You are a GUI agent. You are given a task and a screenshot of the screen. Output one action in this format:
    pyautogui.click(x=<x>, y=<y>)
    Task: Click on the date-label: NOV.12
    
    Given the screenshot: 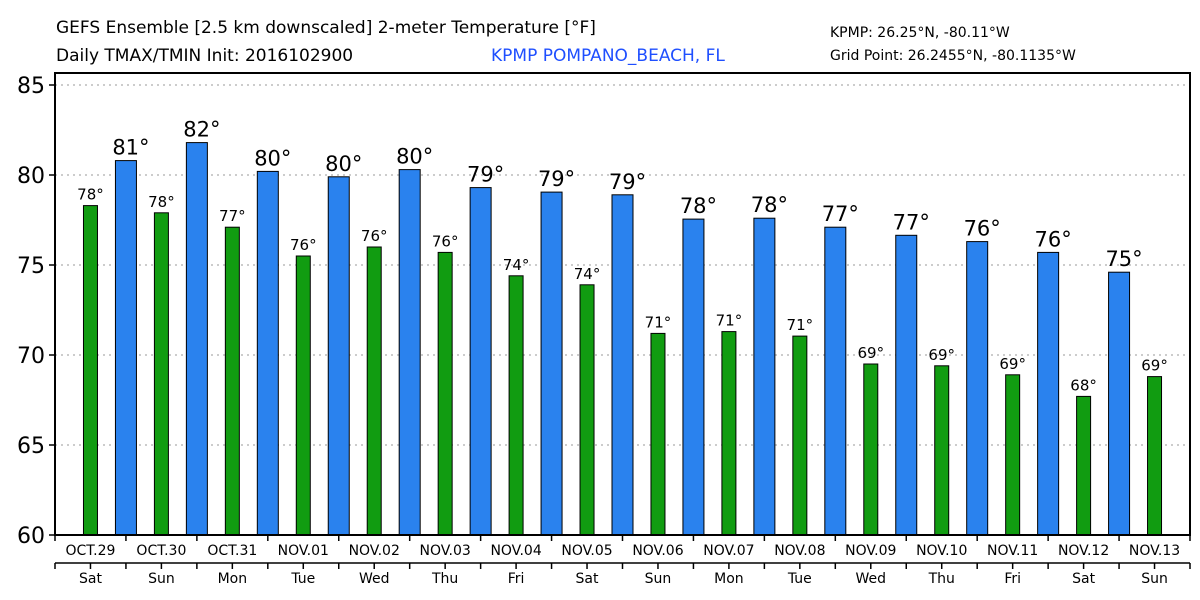 What is the action you would take?
    pyautogui.click(x=1083, y=551)
    